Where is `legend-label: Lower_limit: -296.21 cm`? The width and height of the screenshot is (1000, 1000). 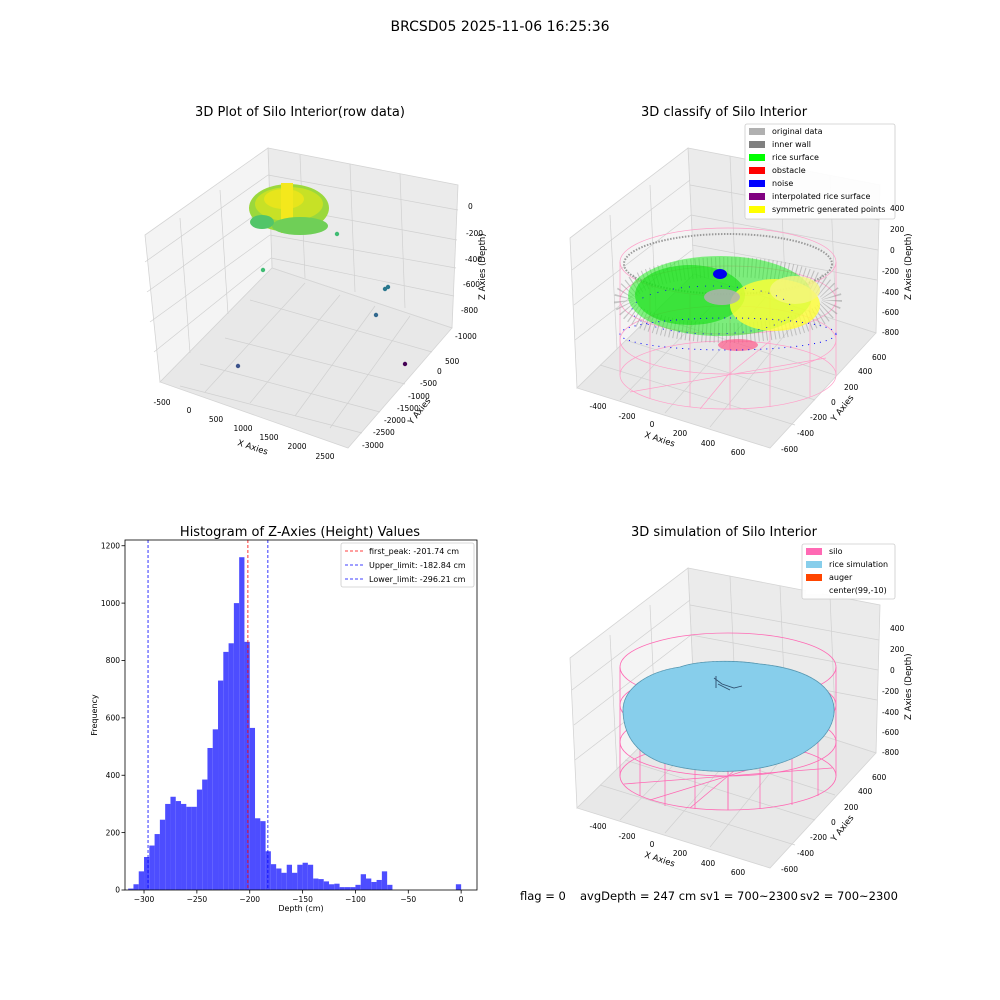 legend-label: Lower_limit: -296.21 cm is located at coordinates (417, 579).